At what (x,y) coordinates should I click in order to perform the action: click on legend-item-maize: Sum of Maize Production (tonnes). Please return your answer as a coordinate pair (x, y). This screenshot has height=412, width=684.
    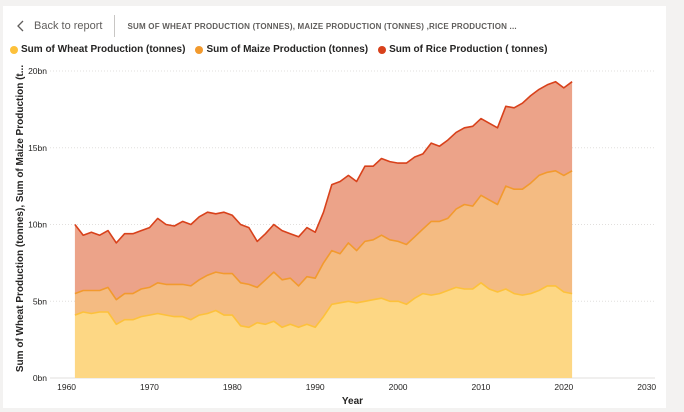
    Looking at the image, I should click on (281, 49).